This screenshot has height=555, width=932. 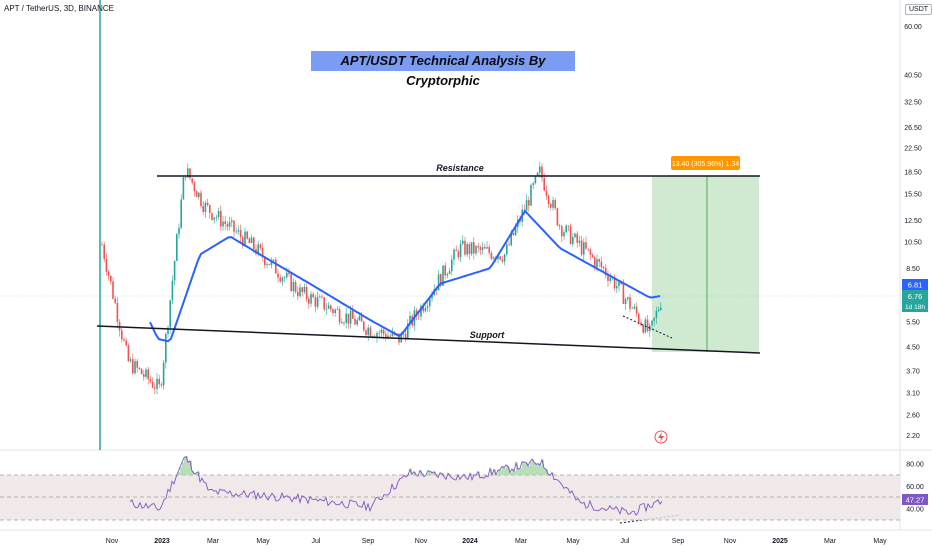 I want to click on symbol-title: APT / TetherUS, 3D, BINANCE, so click(x=59, y=8).